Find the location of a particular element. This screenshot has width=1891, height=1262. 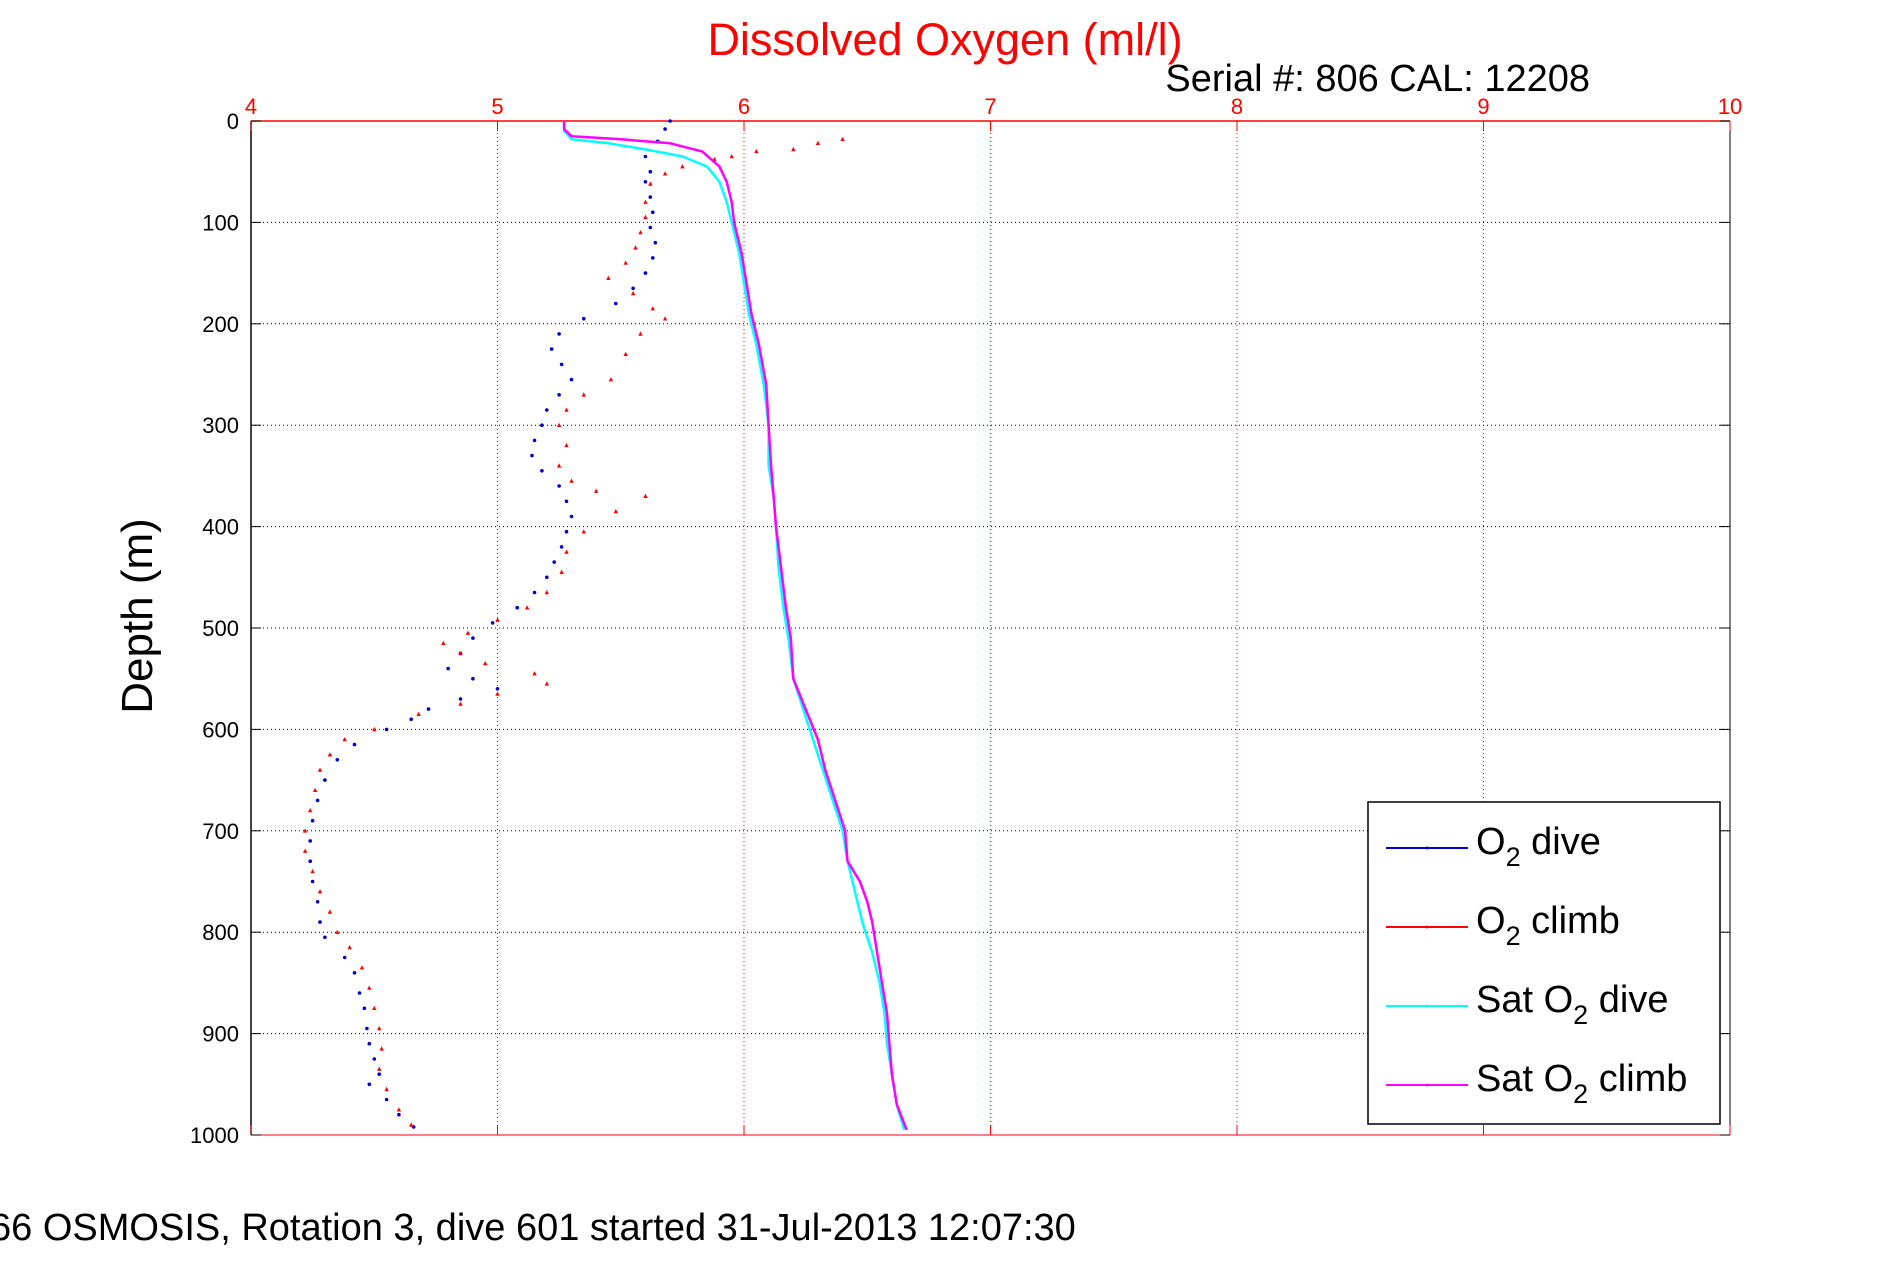

legend-item: Sat O2 climb is located at coordinates (1536, 1083).